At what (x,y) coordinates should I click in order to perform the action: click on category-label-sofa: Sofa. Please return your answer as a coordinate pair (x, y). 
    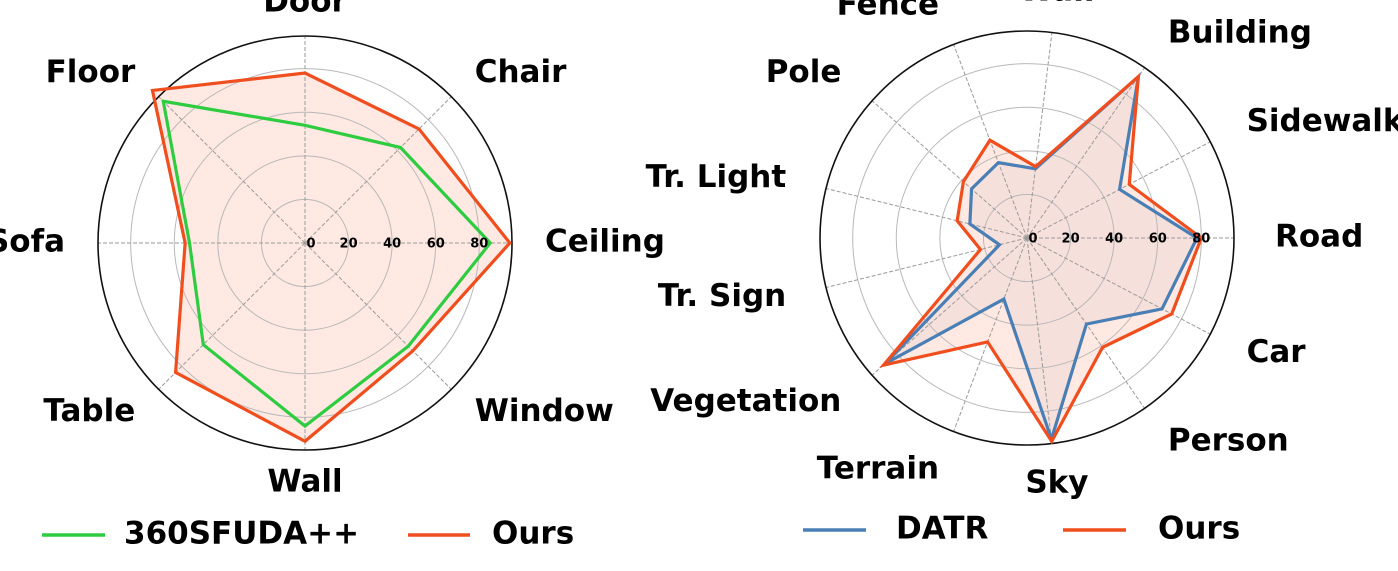
    Looking at the image, I should click on (32, 242).